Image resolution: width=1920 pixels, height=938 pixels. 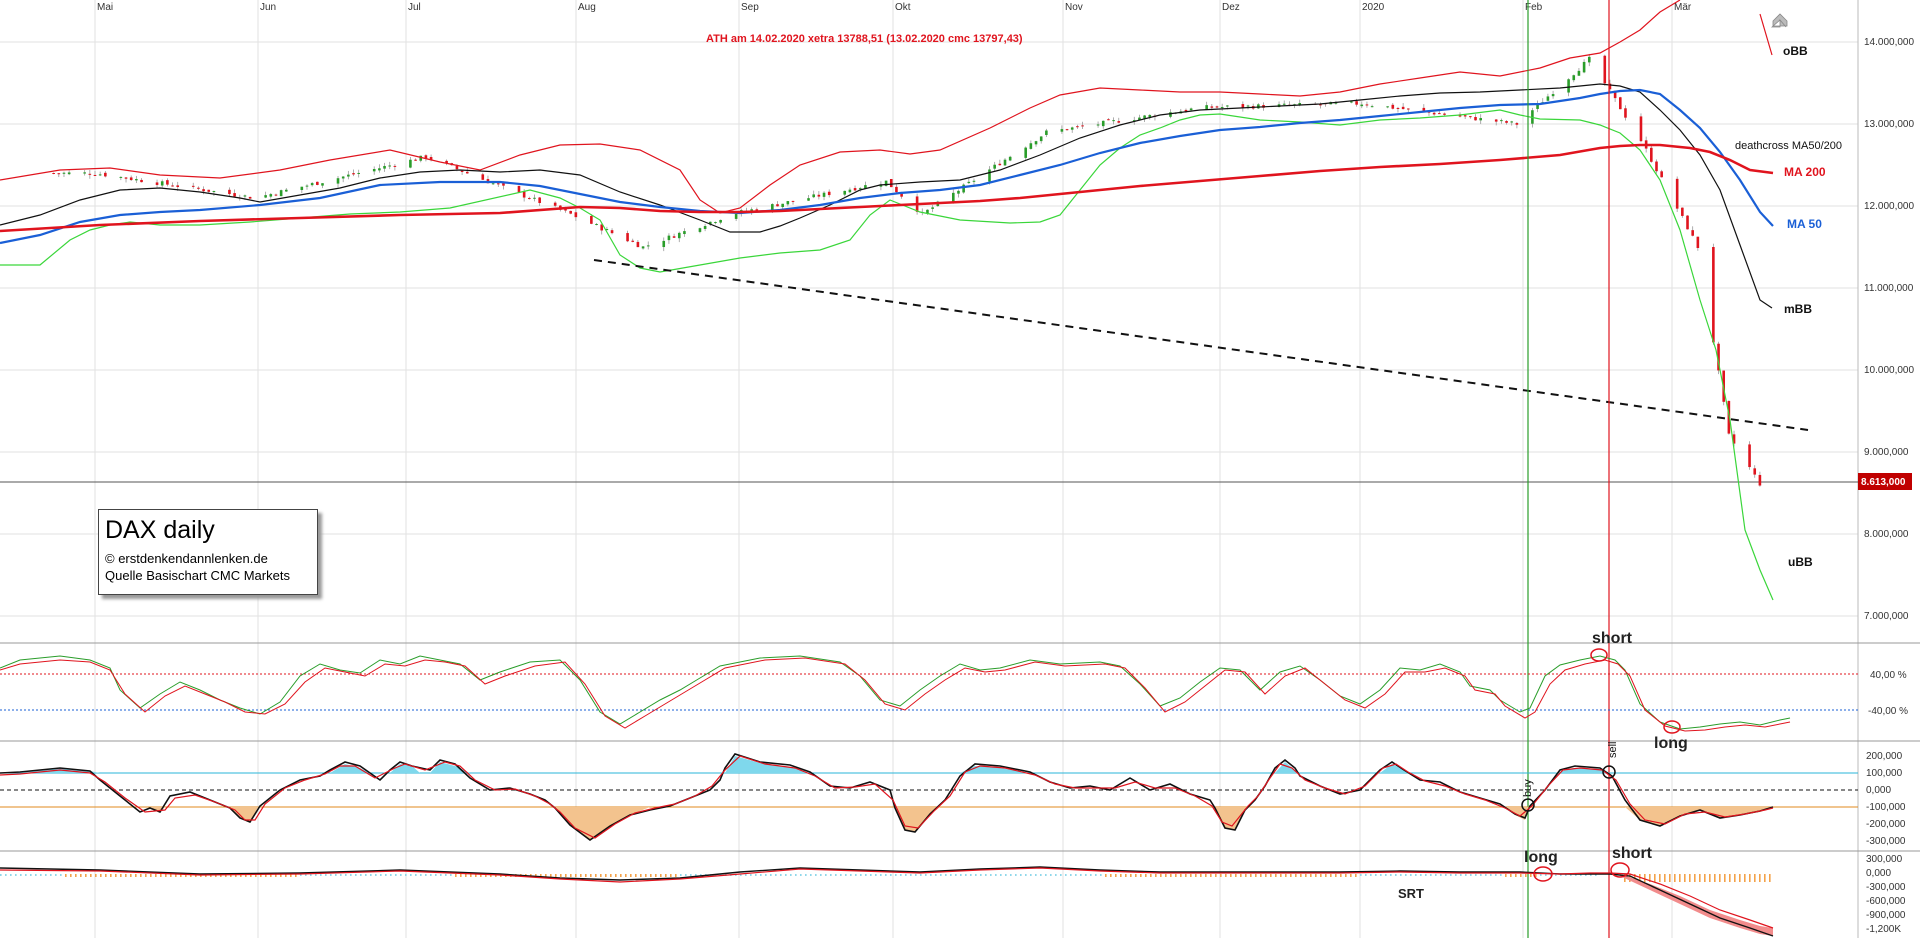 I want to click on srt-short-marker, so click(x=1620, y=870).